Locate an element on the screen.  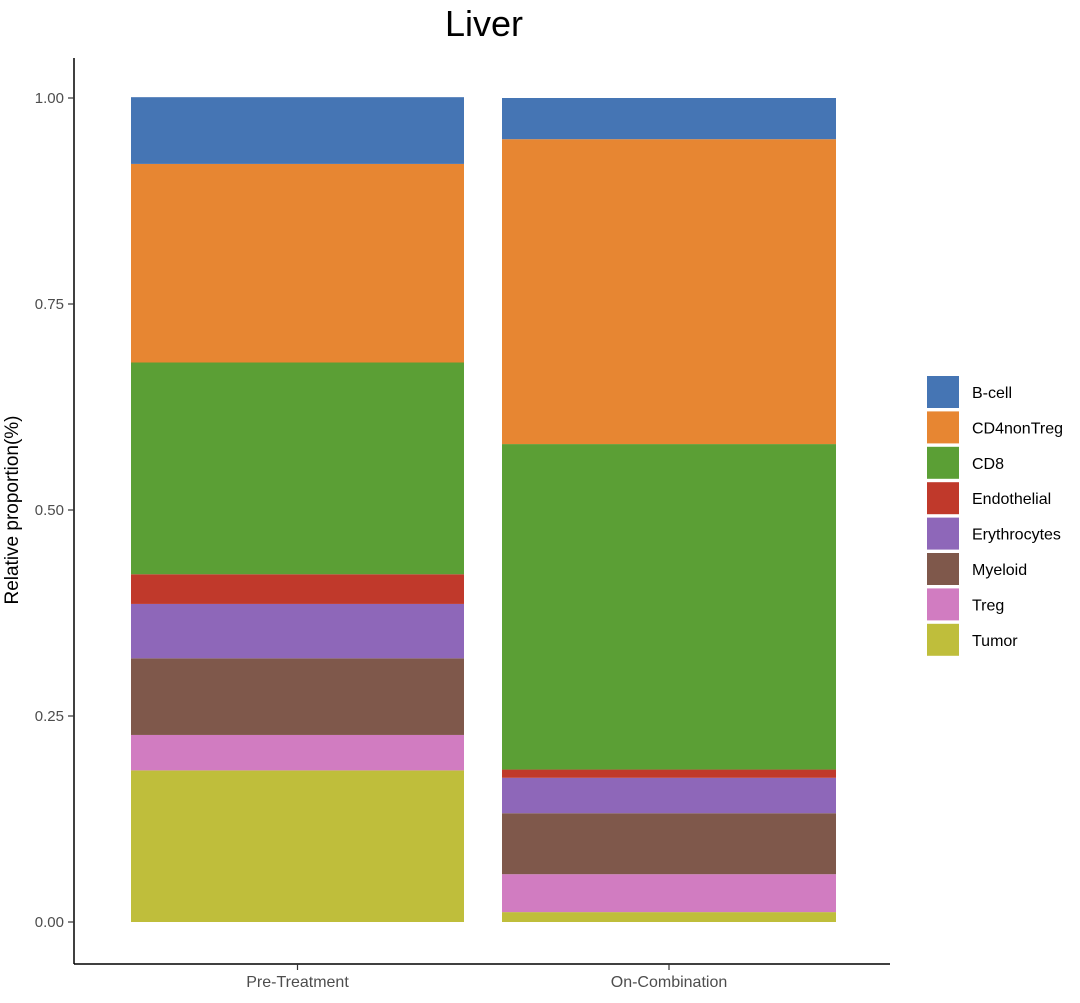
legend-label-endothelial: Endothelial is located at coordinates (1011, 499).